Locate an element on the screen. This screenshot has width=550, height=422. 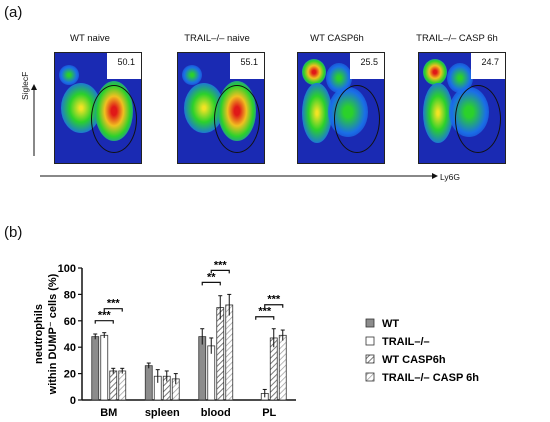
x-tick-label: BM is located at coordinates (108, 413).